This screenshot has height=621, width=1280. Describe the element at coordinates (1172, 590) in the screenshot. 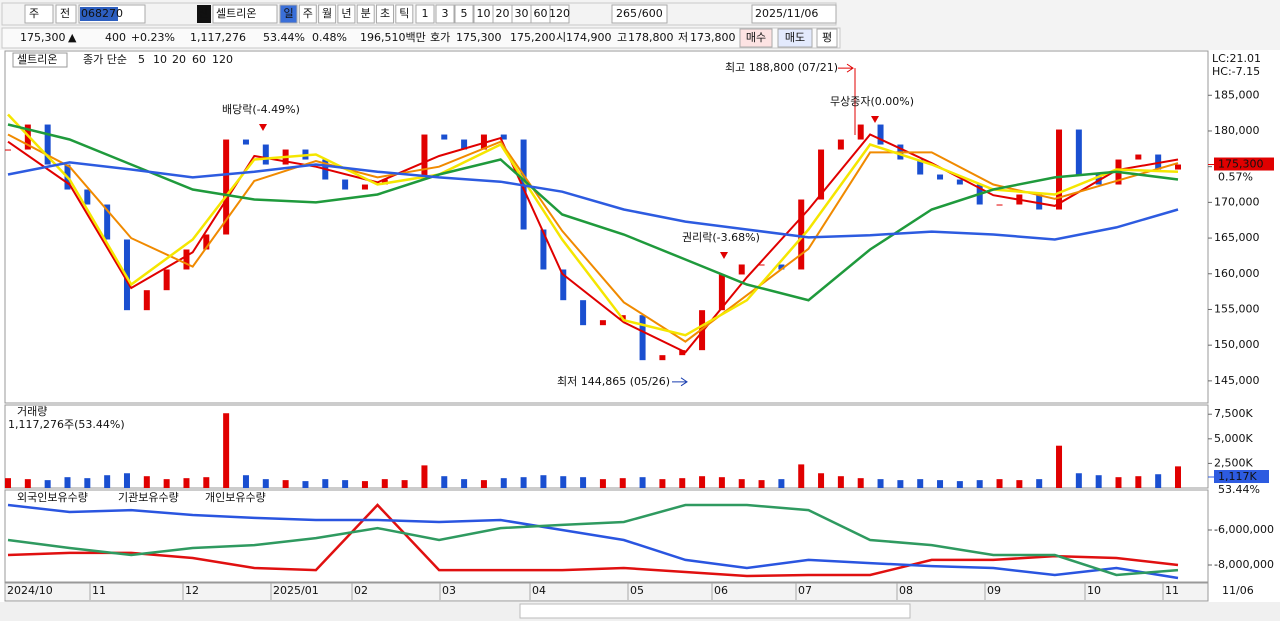

I see `x-tick-label: 11` at that location.